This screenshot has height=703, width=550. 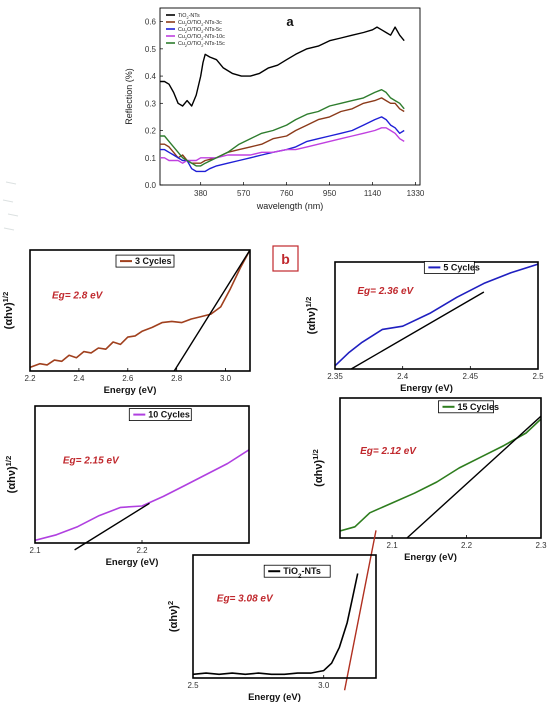 What do you see at coordinates (169, 415) in the screenshot?
I see `legend-entry: 10 Cycles` at bounding box center [169, 415].